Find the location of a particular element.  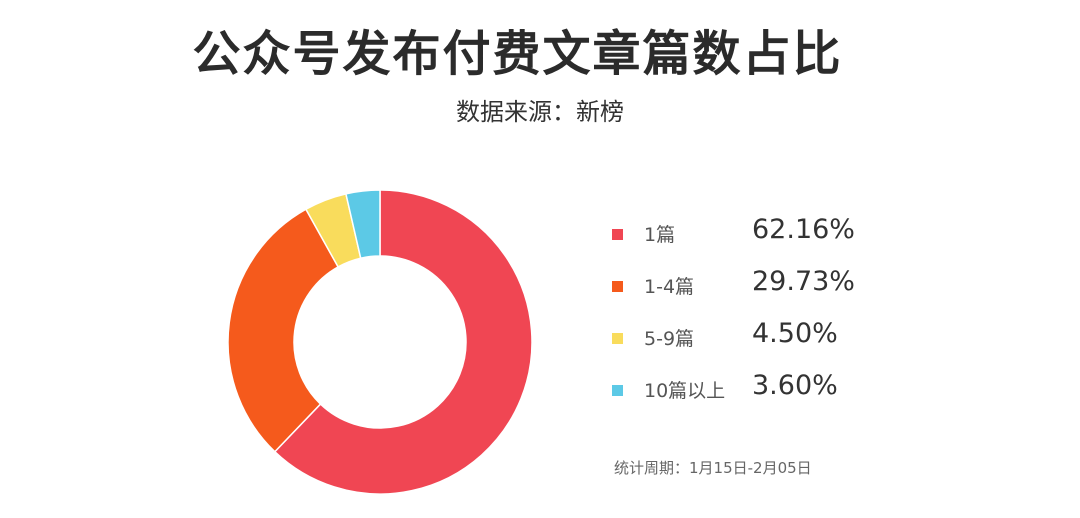

chart-footnote: 统计周期：1月15日-2月05日 is located at coordinates (713, 468).